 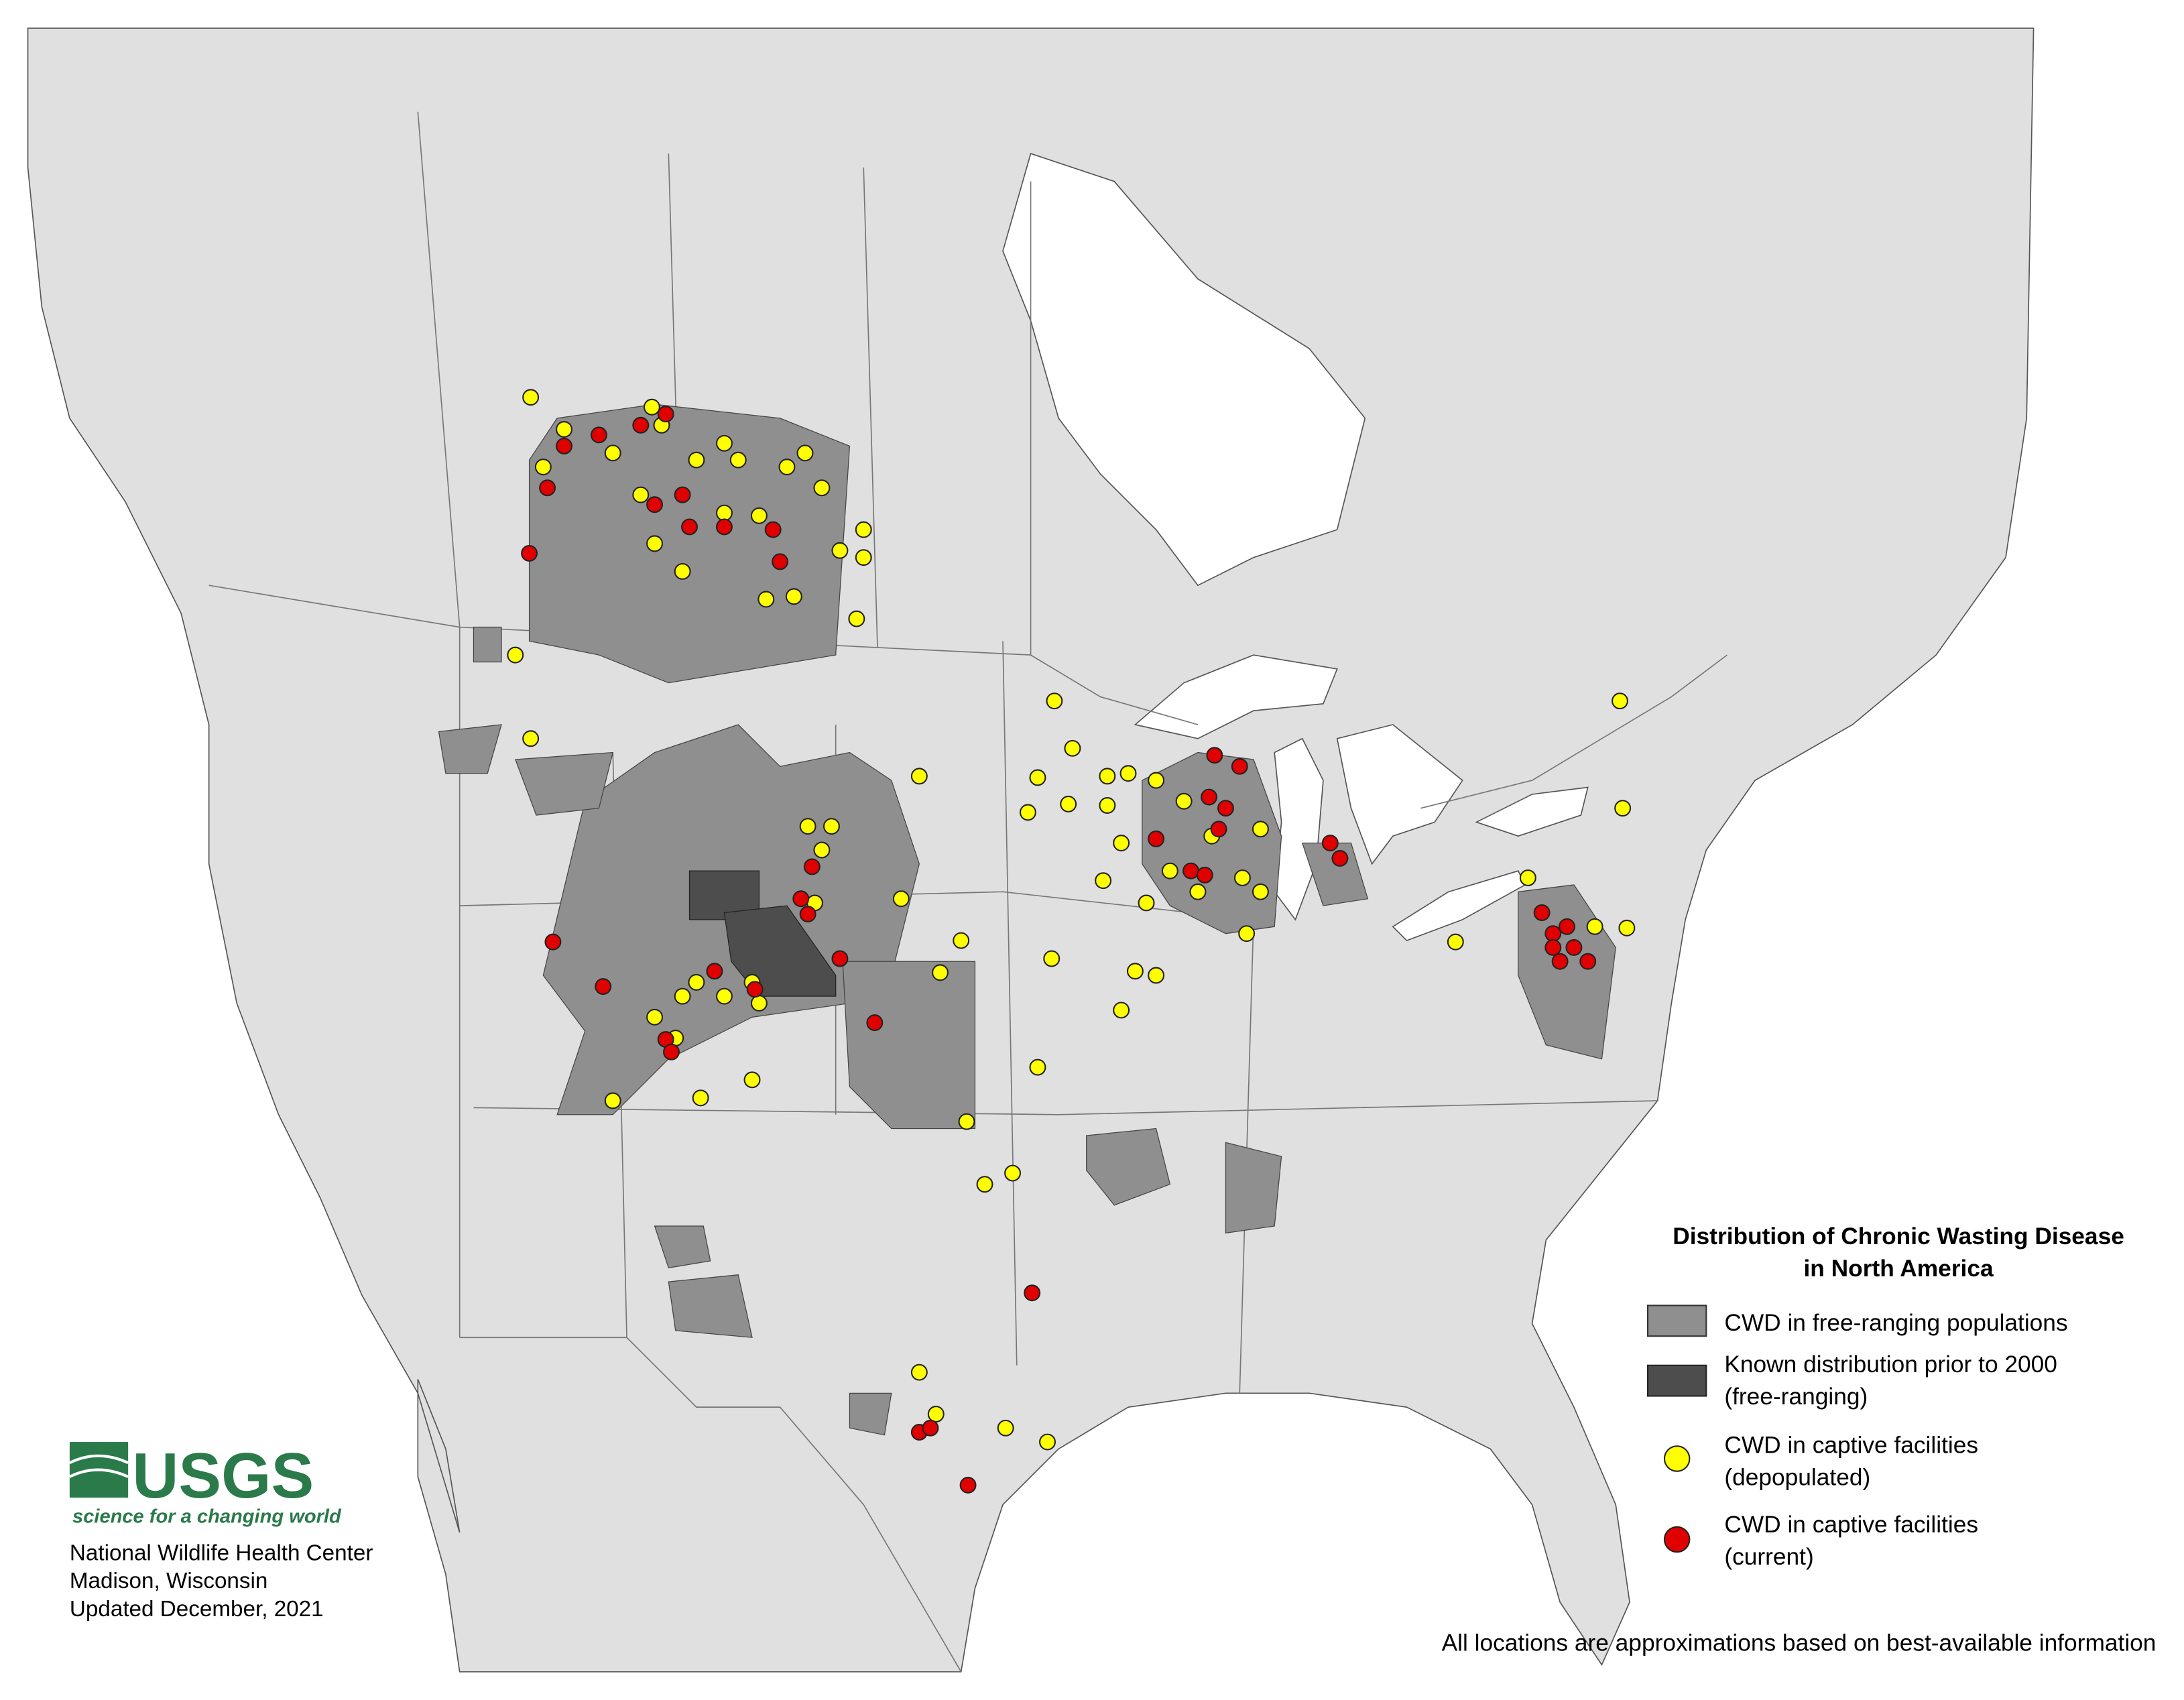 What do you see at coordinates (169, 1581) in the screenshot?
I see `credit-line: Madison, Wisconsin` at bounding box center [169, 1581].